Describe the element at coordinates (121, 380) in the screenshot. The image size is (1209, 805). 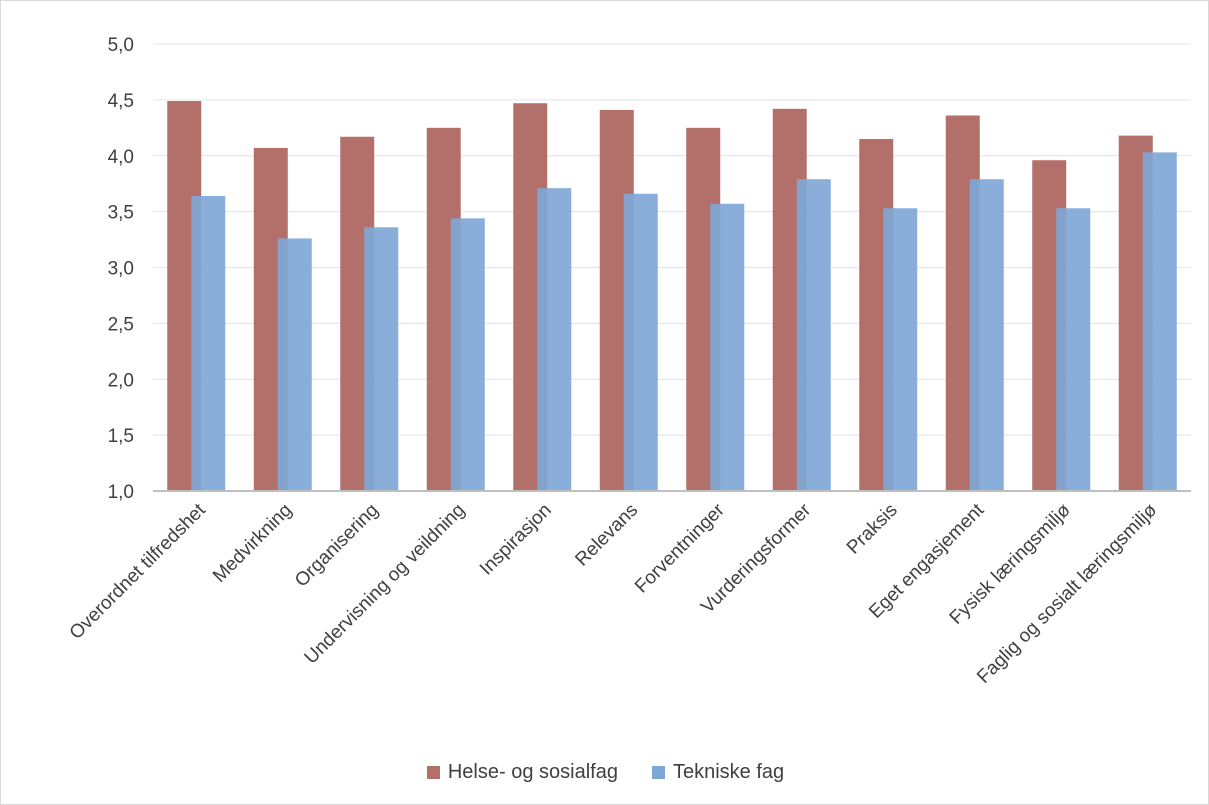
I see `y-tick-label: 2,0` at that location.